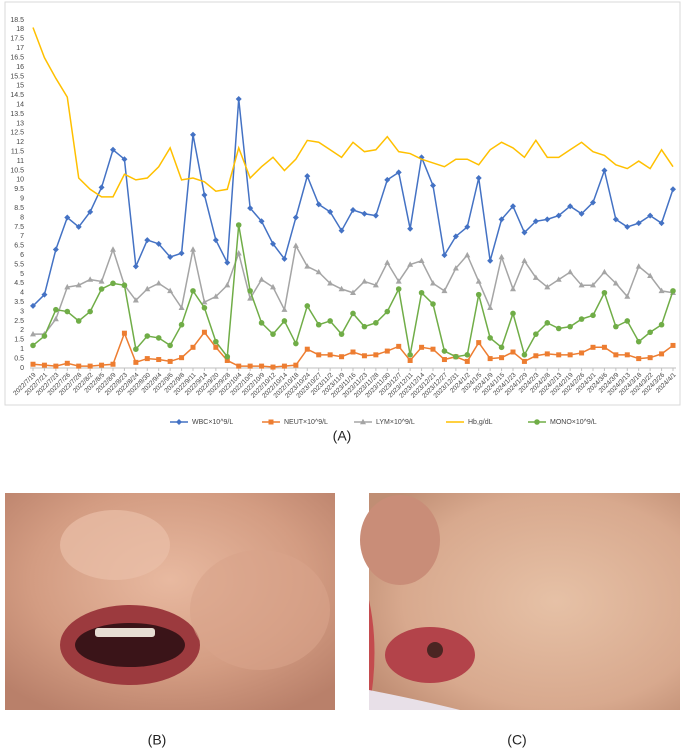  I want to click on panel-label: (B), so click(157, 740).